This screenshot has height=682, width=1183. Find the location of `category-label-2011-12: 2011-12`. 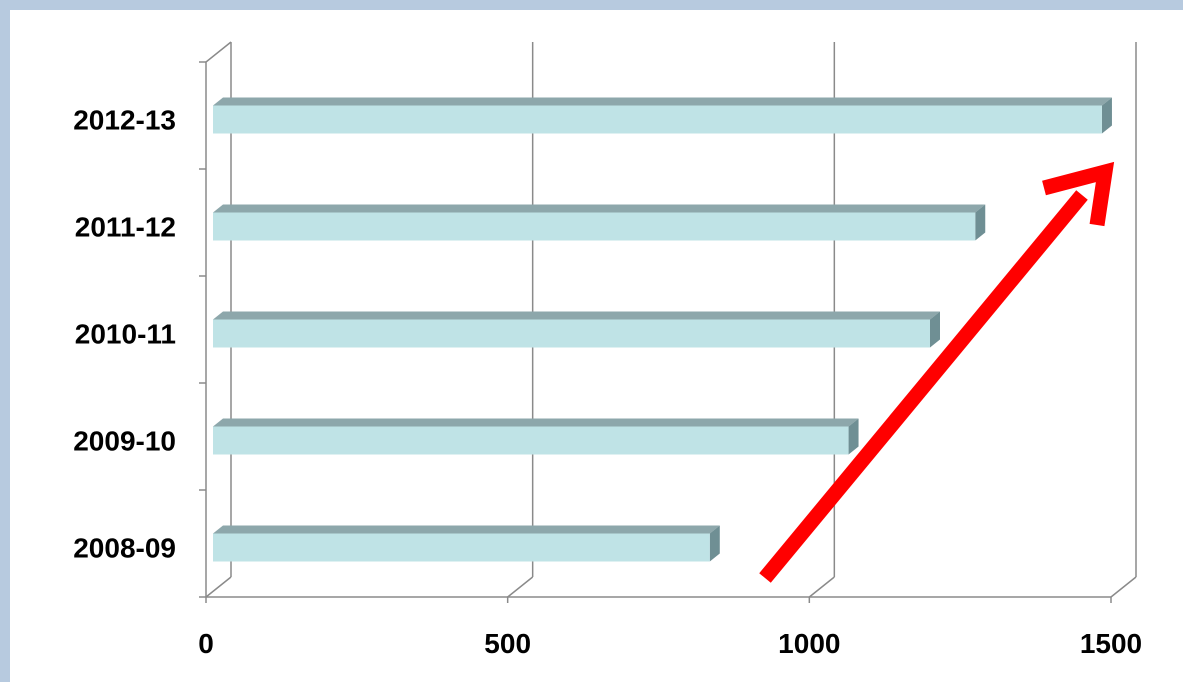

category-label-2011-12: 2011-12 is located at coordinates (125, 227).